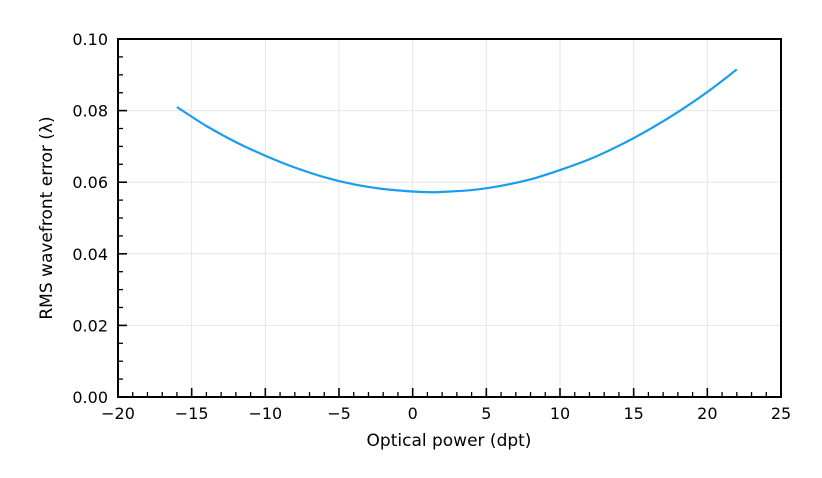  What do you see at coordinates (90, 111) in the screenshot?
I see `y-tick-label: 0.08` at bounding box center [90, 111].